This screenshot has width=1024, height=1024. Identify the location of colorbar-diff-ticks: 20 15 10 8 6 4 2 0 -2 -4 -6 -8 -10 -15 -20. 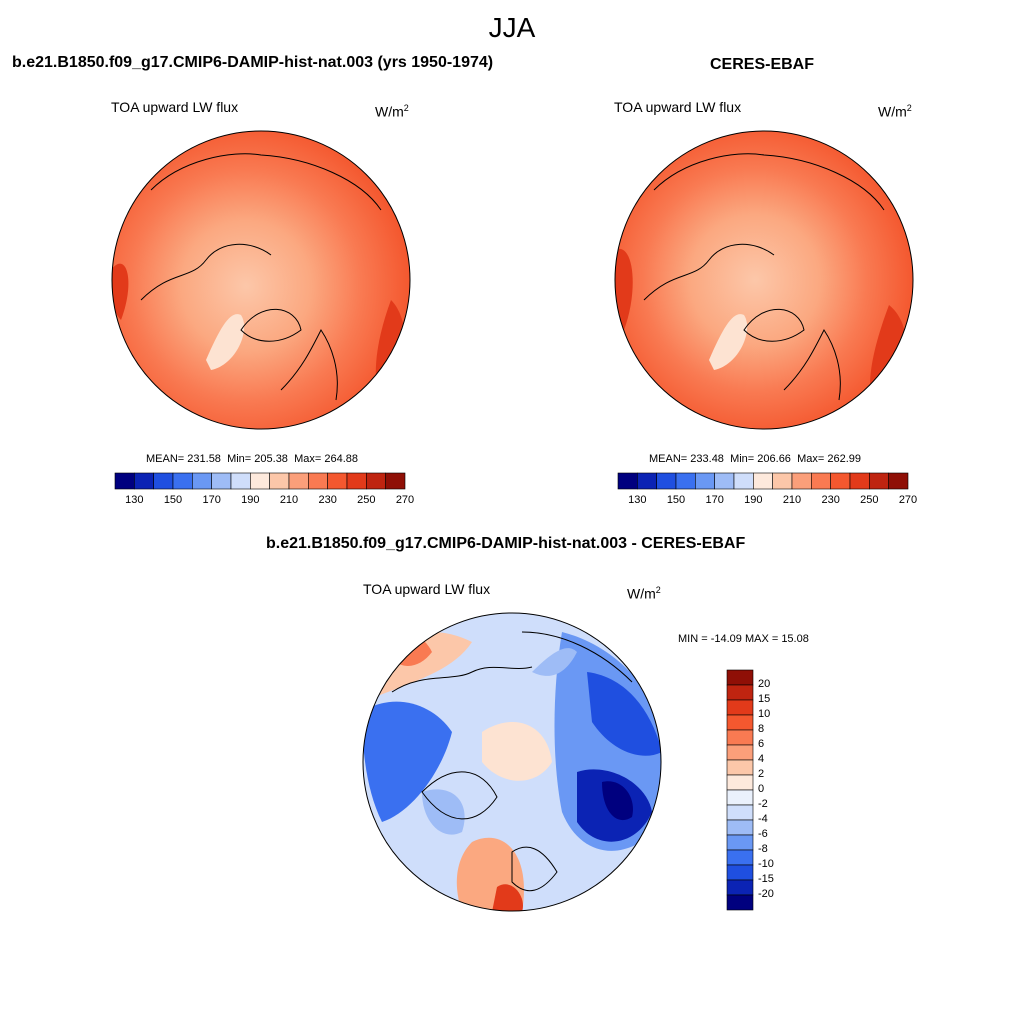
(778, 790).